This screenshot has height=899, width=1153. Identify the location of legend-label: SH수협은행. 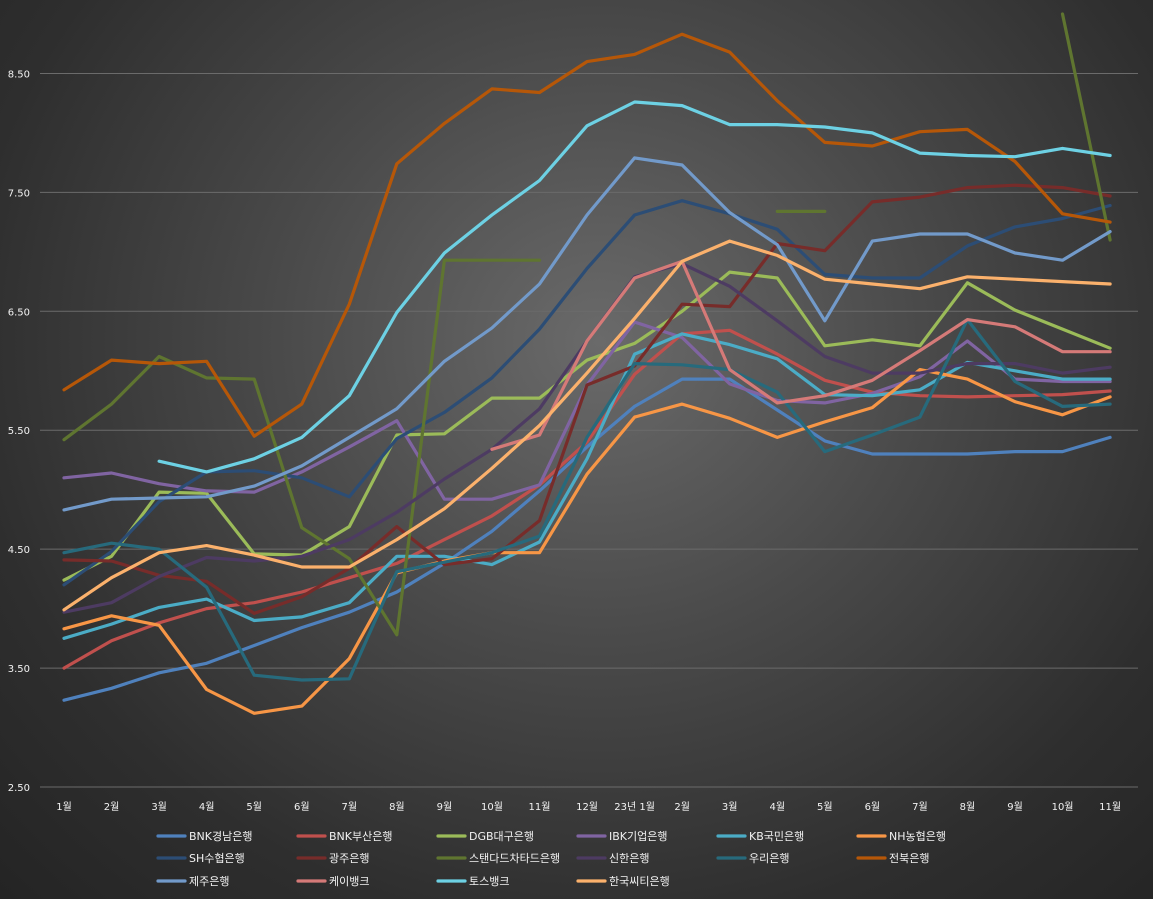
(217, 858).